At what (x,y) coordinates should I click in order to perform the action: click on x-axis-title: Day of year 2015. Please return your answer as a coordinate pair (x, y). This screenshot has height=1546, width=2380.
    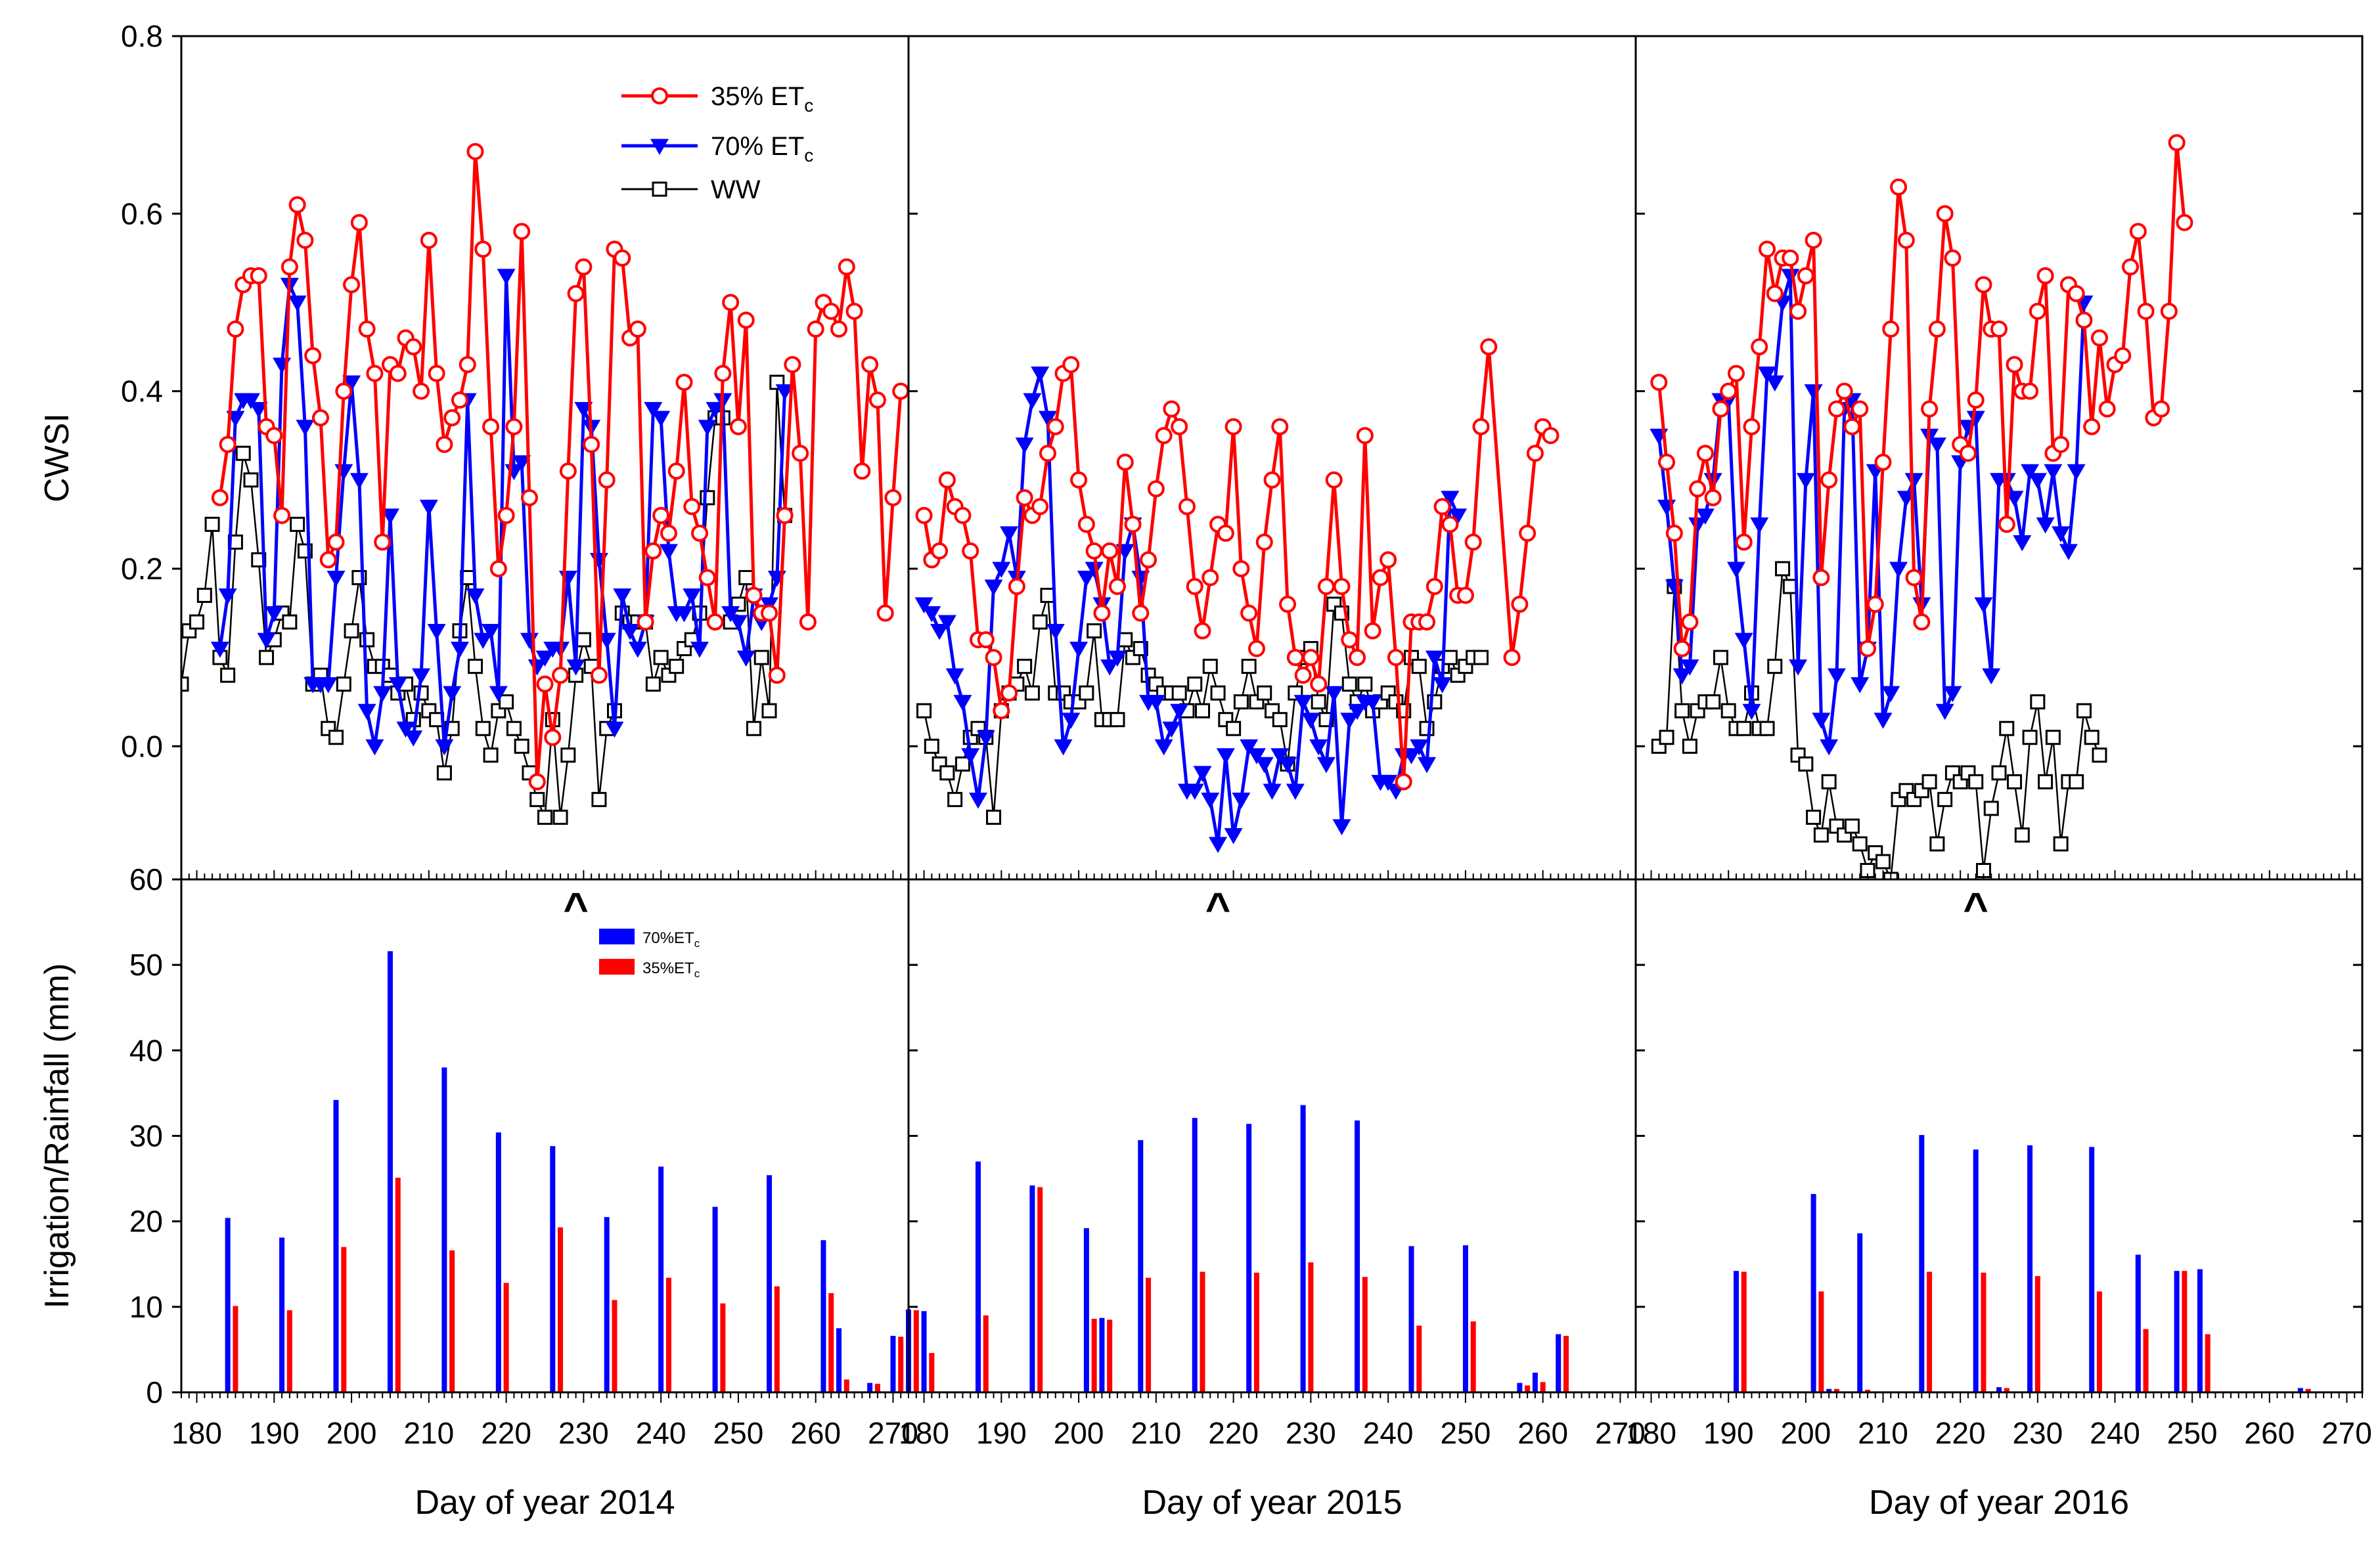
    Looking at the image, I should click on (1272, 1503).